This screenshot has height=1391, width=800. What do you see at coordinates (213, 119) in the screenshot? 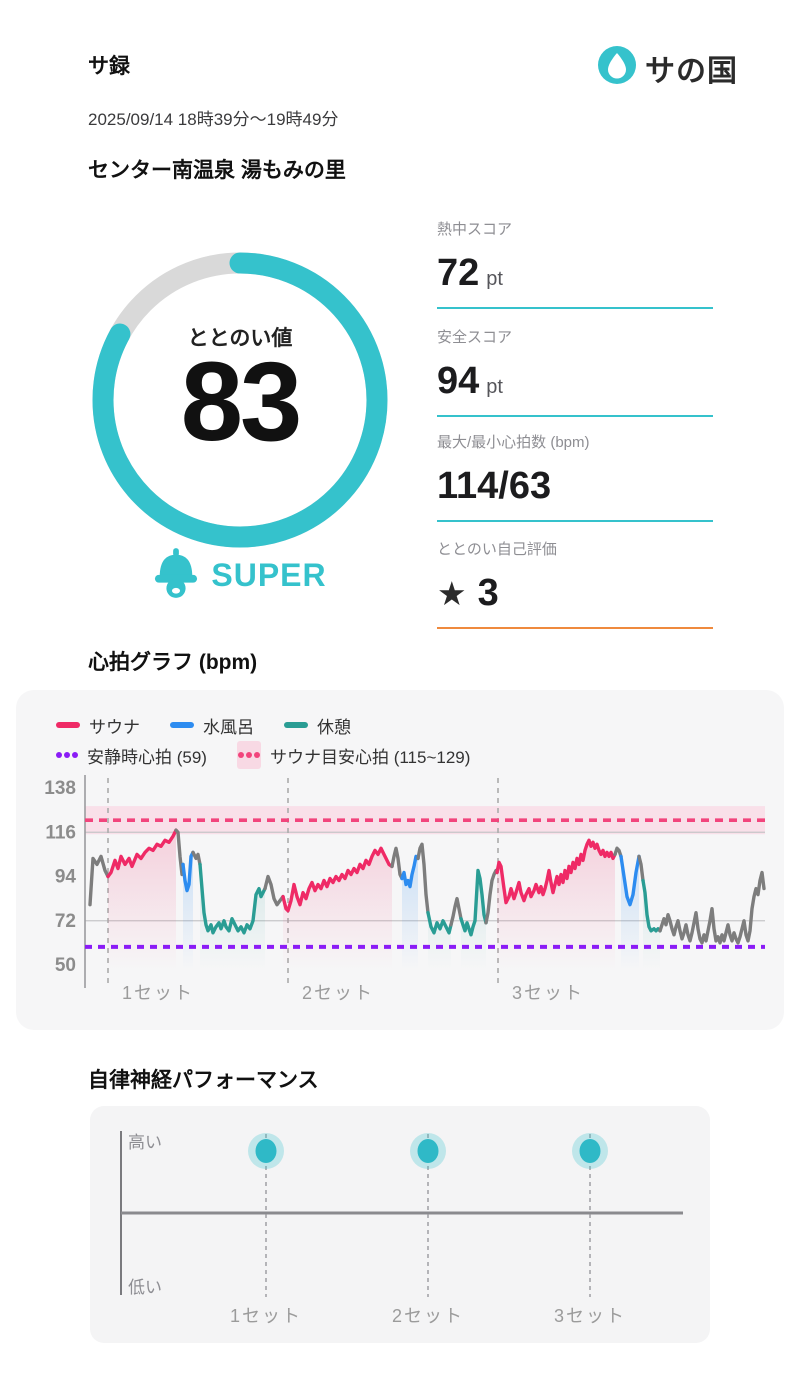
I see `session-datetime: 2025/09/14 18時39分〜19時49分` at bounding box center [213, 119].